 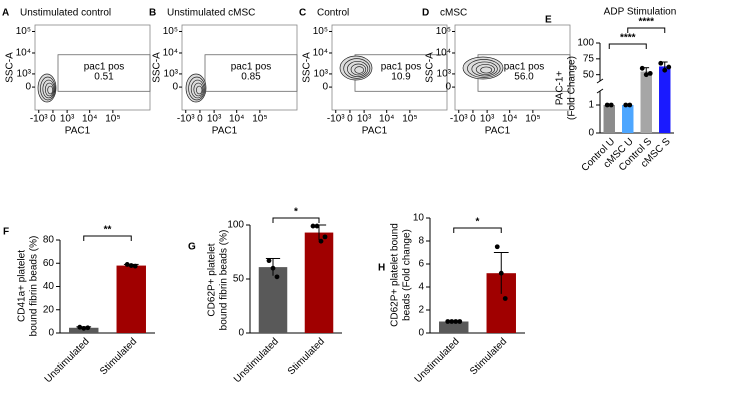 I want to click on x-tick-label: 10³, so click(x=364, y=119).